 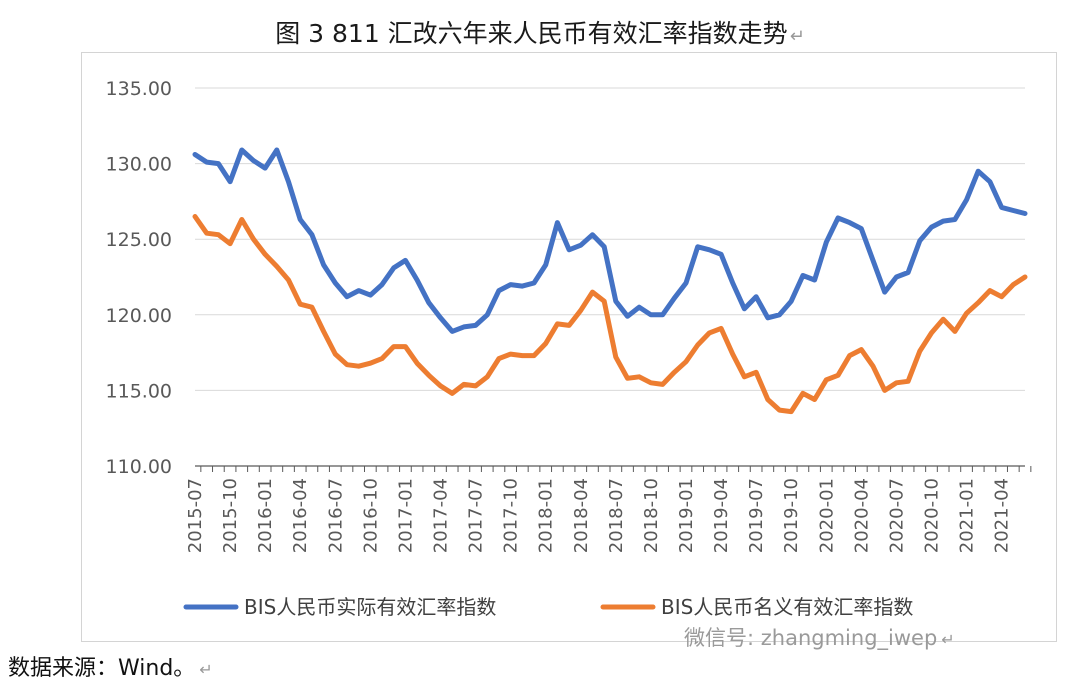 What do you see at coordinates (405, 515) in the screenshot?
I see `x-tick-label: 2017-01` at bounding box center [405, 515].